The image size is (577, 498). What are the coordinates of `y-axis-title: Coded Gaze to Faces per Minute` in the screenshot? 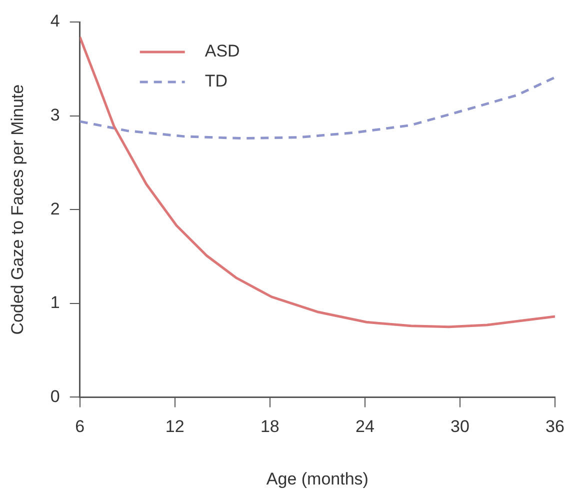 It's located at (17, 209).